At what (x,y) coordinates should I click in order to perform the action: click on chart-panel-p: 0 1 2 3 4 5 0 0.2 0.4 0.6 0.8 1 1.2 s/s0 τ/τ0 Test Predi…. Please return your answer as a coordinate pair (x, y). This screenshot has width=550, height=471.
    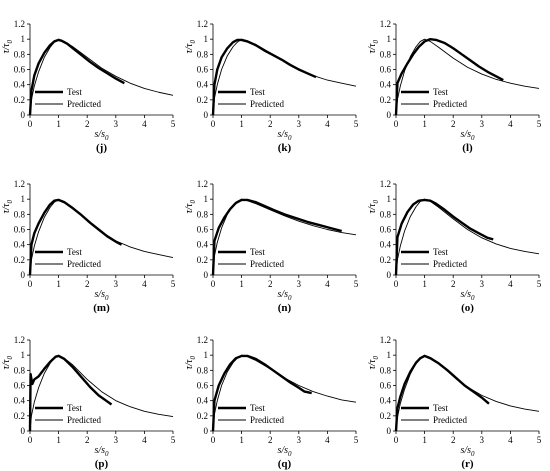
    Looking at the image, I should click on (88, 402).